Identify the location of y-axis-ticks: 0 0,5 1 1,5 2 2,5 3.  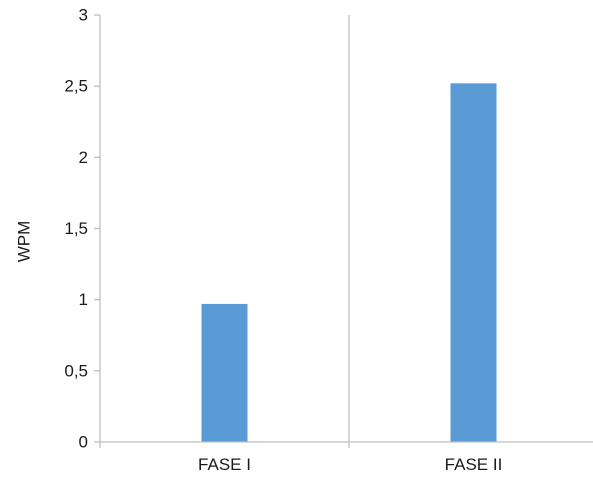
(82, 229).